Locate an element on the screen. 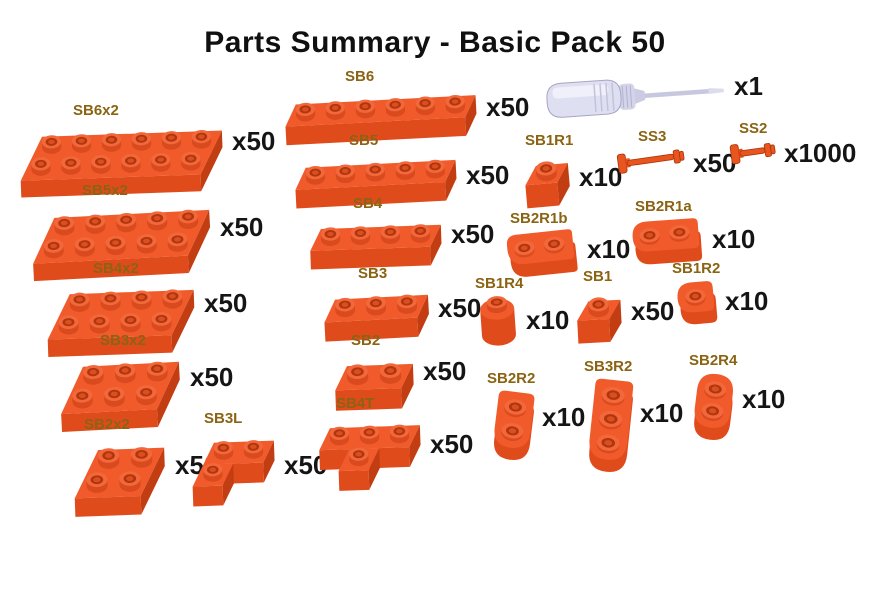 The width and height of the screenshot is (870, 600). part-sb4t: SB4T x50 is located at coordinates (389, 444).